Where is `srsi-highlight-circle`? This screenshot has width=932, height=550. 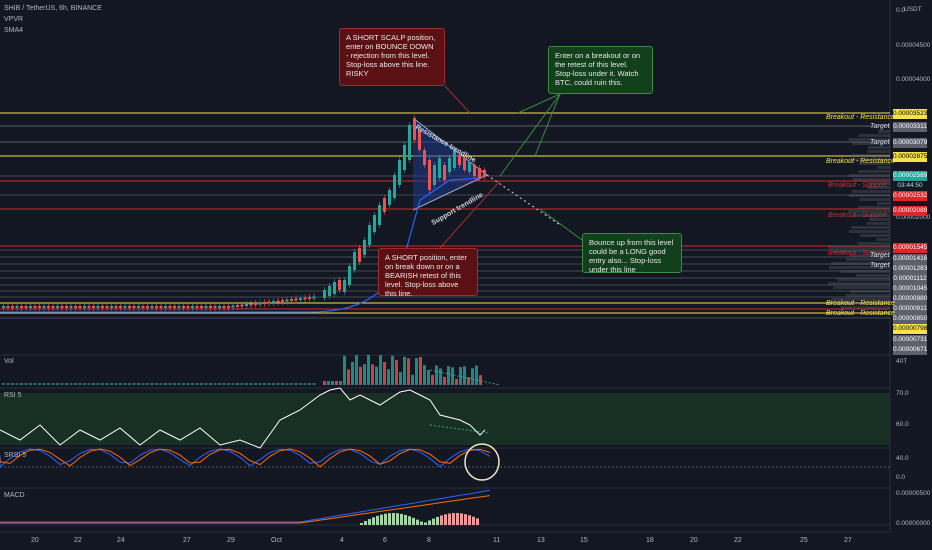 srsi-highlight-circle is located at coordinates (482, 462).